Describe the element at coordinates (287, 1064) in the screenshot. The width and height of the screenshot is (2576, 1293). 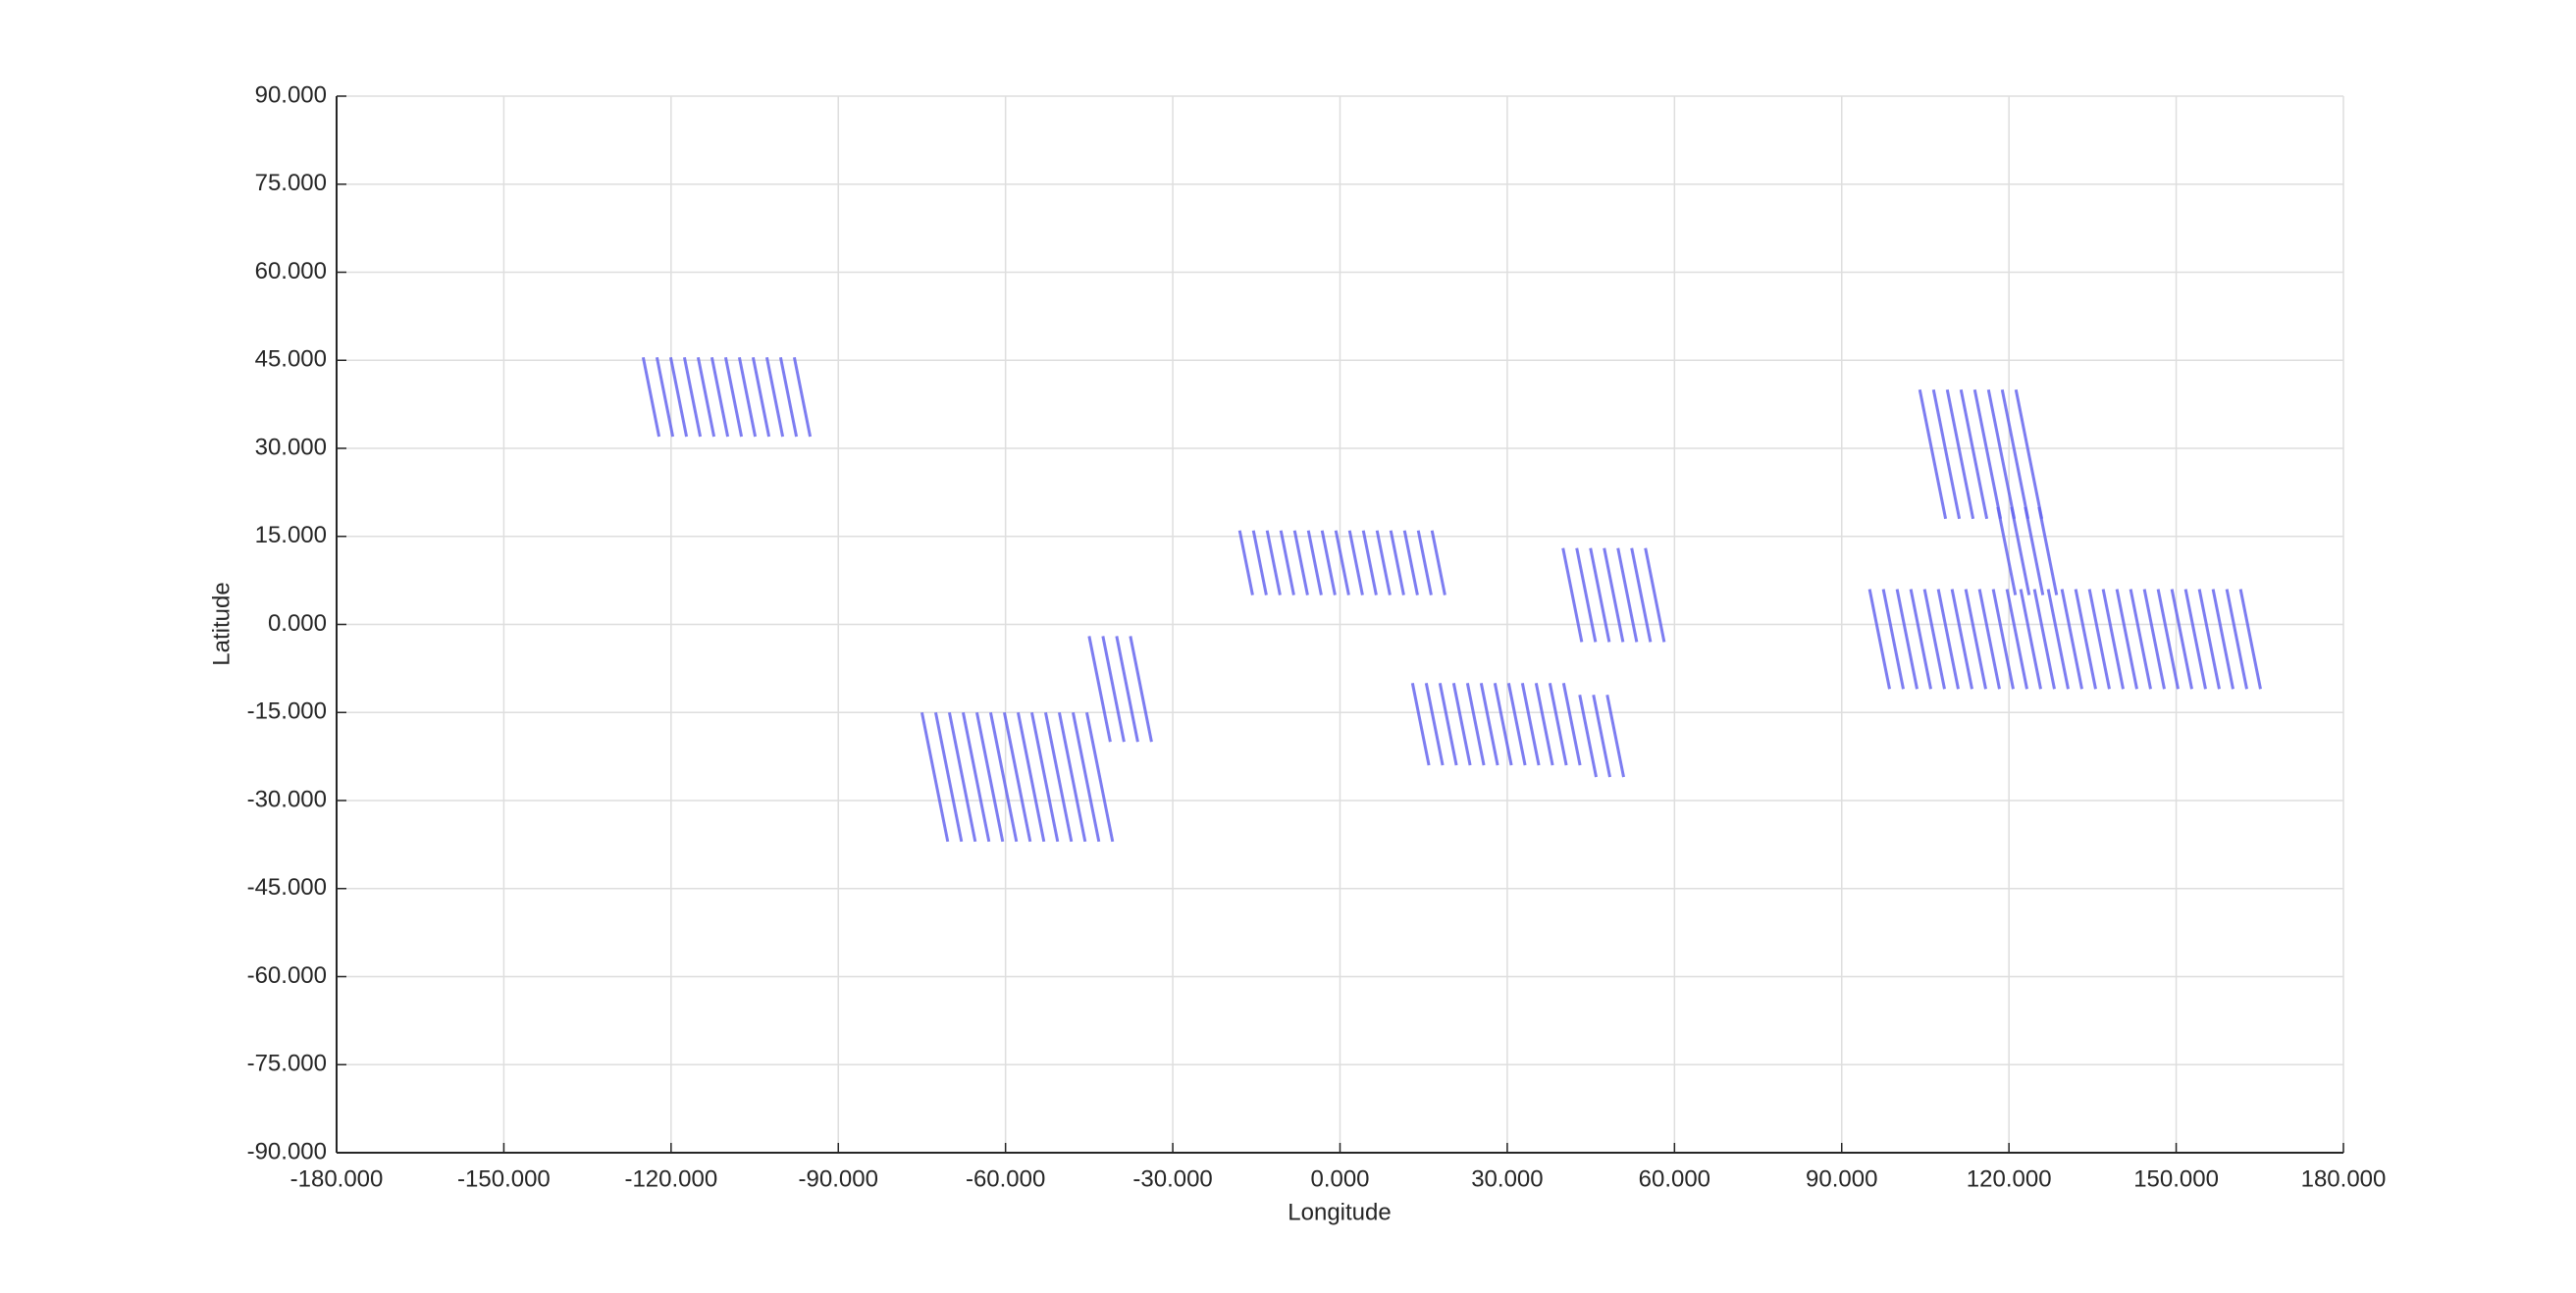
I see `y-tick-label: -75.000` at that location.